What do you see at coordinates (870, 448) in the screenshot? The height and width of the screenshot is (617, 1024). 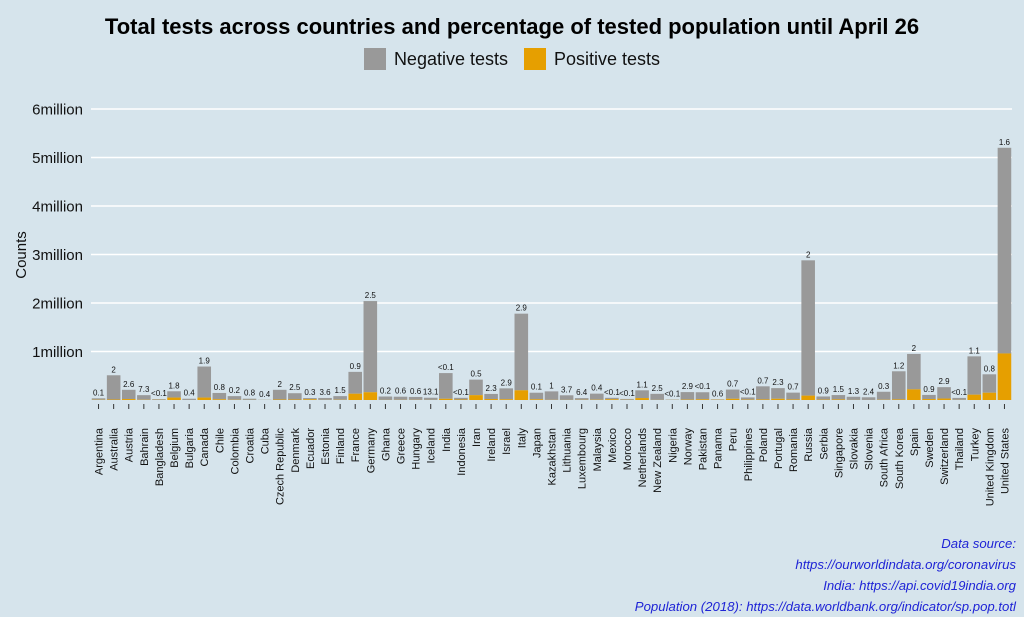 I see `x-tick-label-Slovenia: Slovenia` at bounding box center [870, 448].